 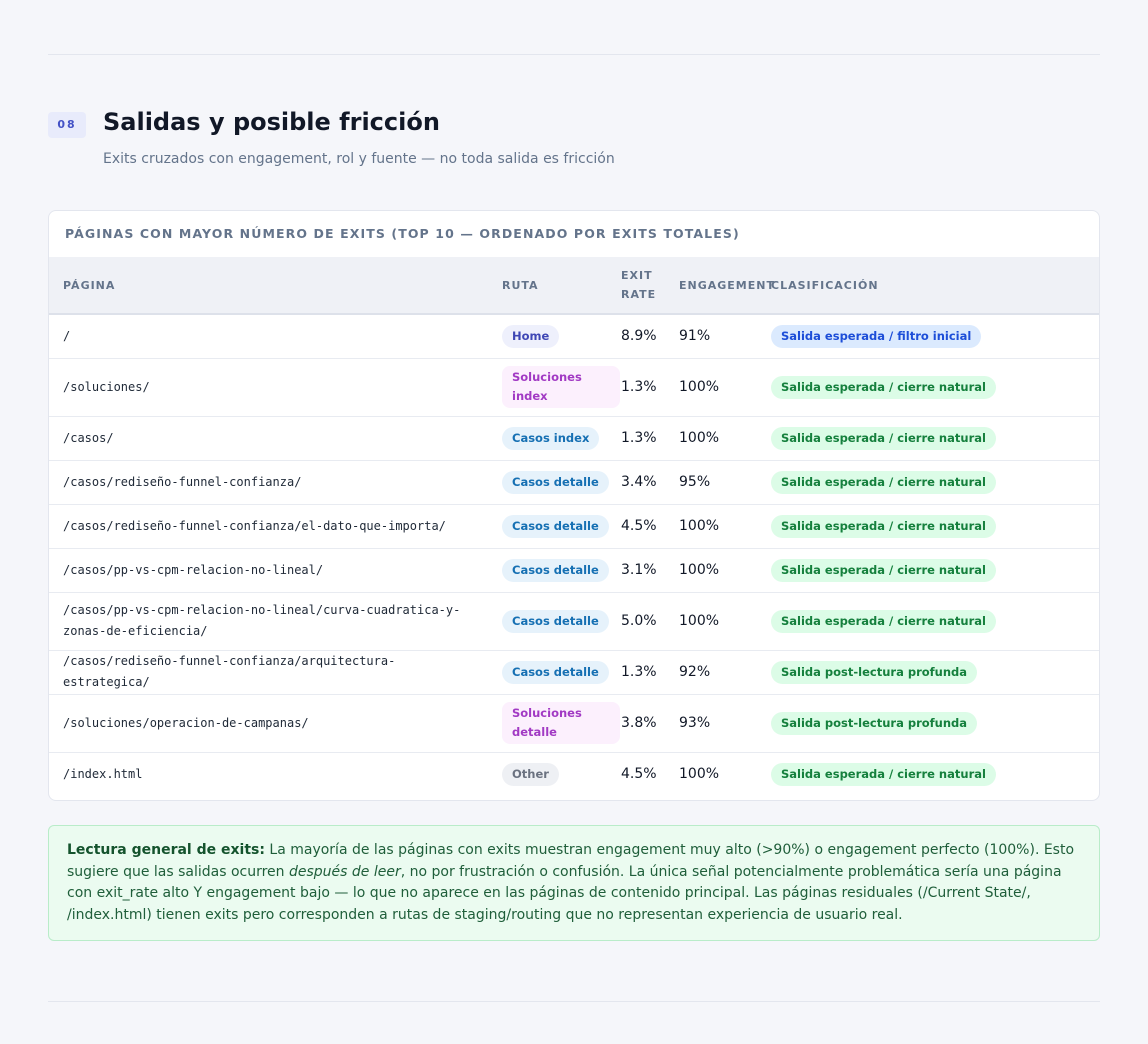 I want to click on classification-badge: Salida esperada / filtro inicial, so click(x=876, y=336).